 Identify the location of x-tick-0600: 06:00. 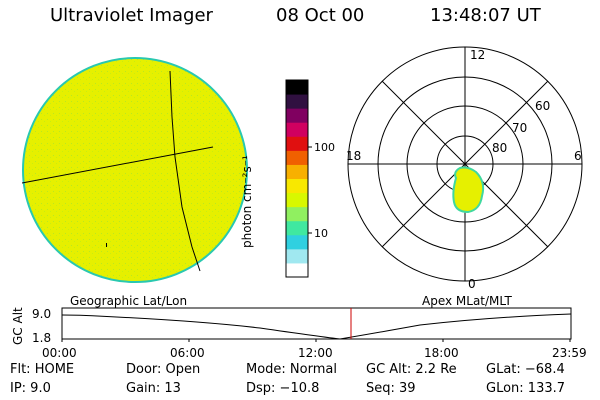
(187, 353).